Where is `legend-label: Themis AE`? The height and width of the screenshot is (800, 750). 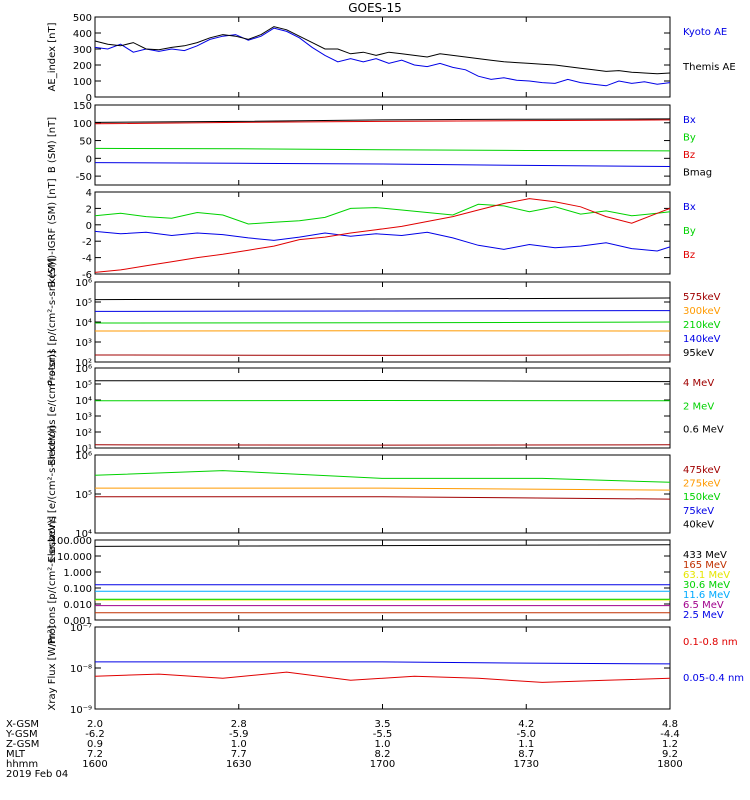 legend-label: Themis AE is located at coordinates (709, 67).